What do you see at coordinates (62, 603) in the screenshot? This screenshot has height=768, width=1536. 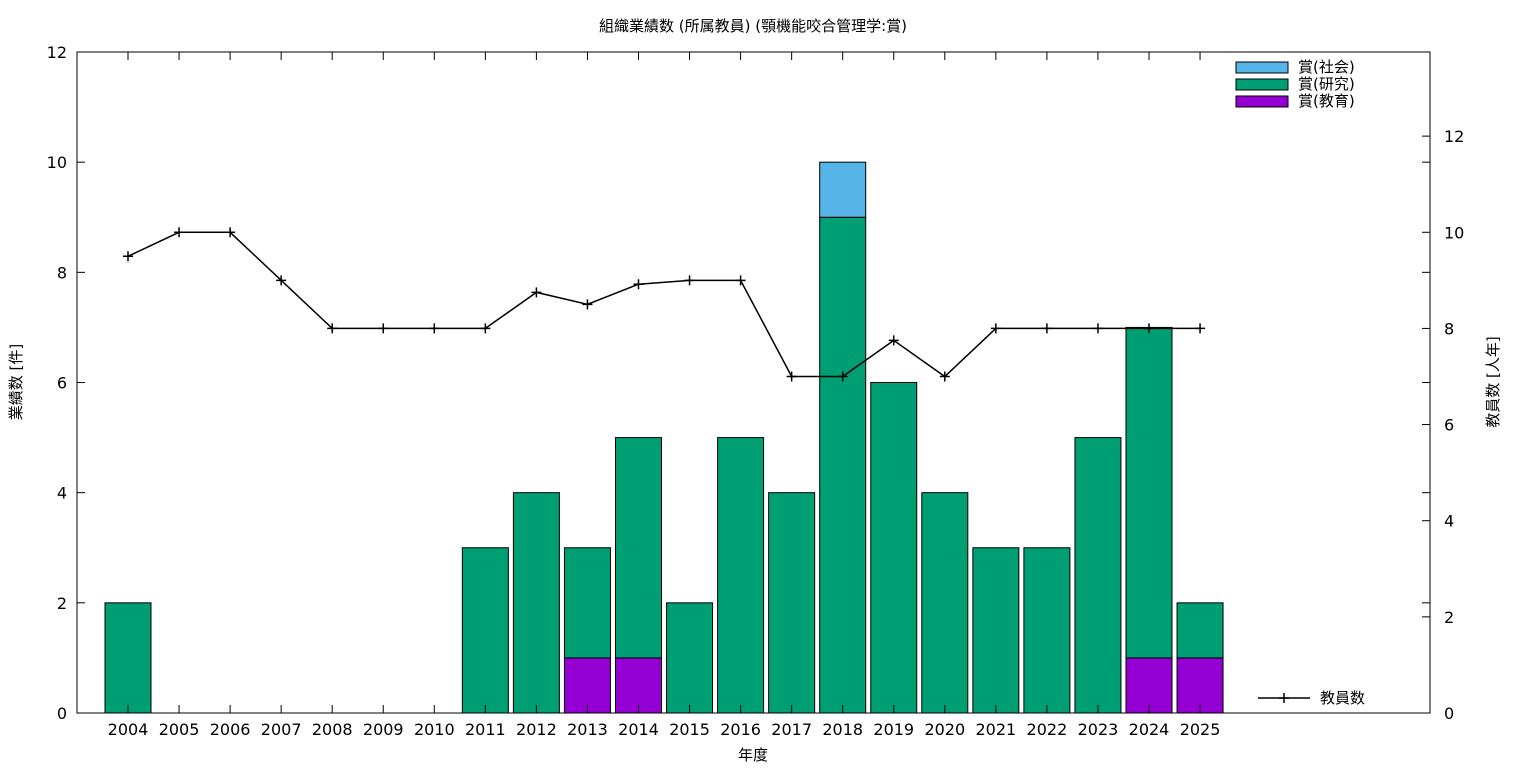 I see `y-tick-label: 2` at bounding box center [62, 603].